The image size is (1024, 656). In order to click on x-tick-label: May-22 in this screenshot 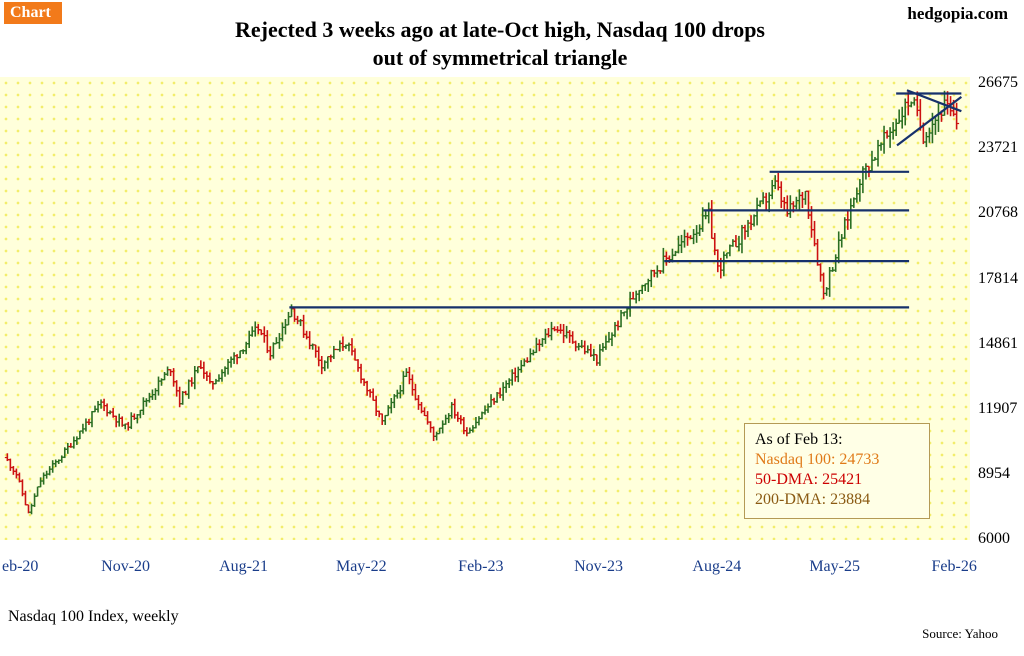, I will do `click(361, 566)`.